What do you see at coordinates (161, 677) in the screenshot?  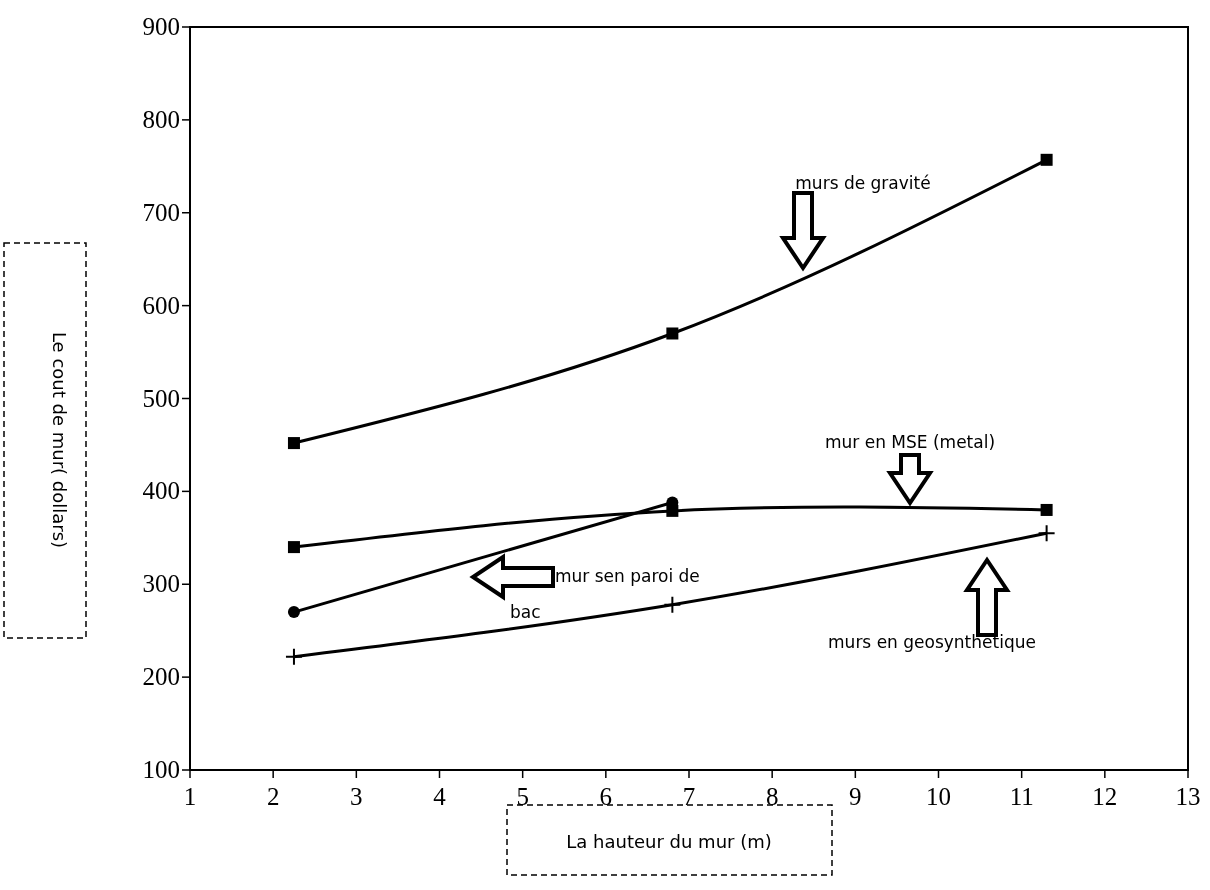 I see `y-tick-label: 200` at bounding box center [161, 677].